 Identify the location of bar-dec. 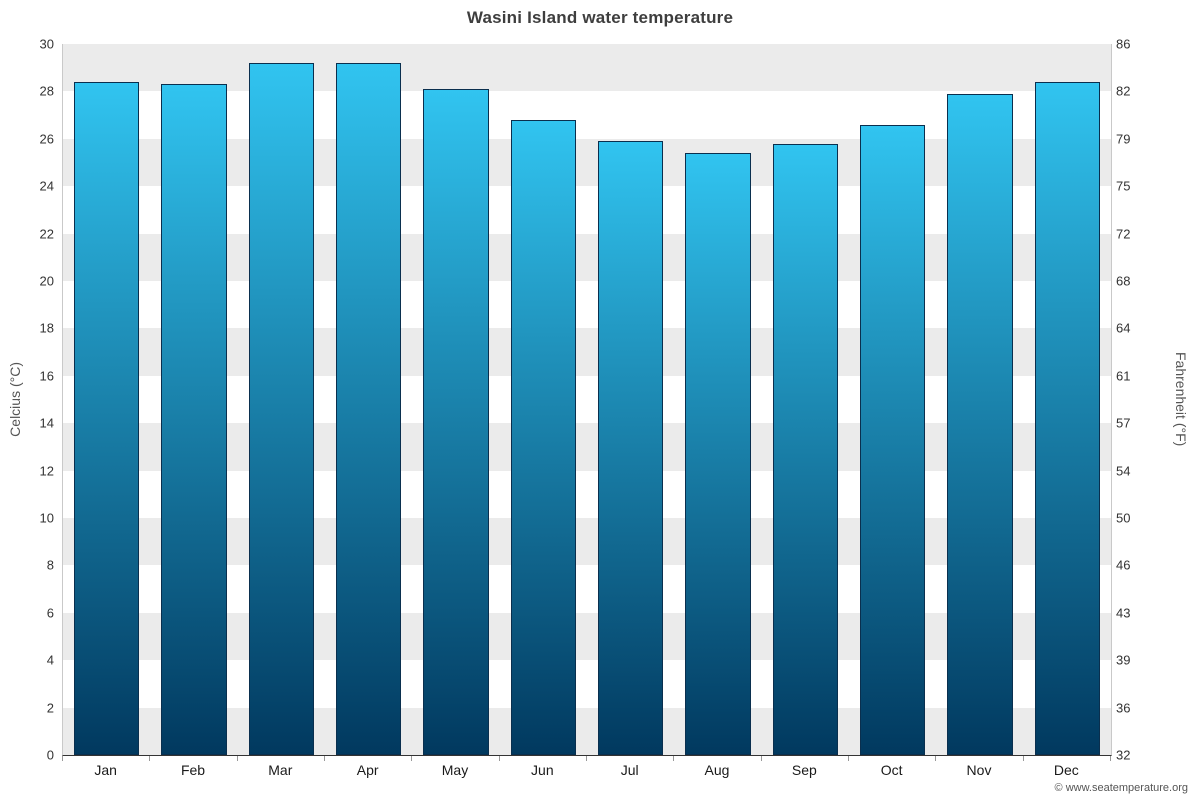
(1067, 418).